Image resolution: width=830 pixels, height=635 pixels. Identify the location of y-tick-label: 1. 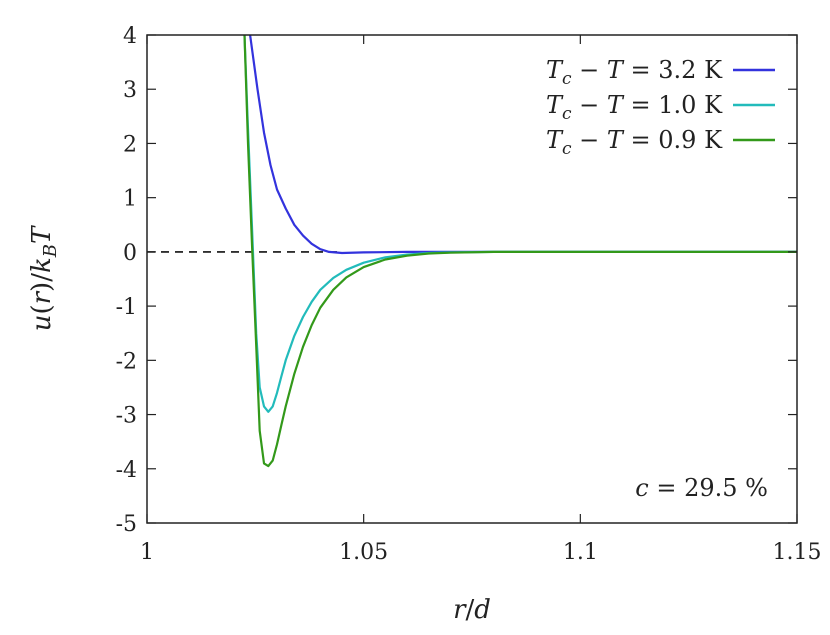
(130, 199).